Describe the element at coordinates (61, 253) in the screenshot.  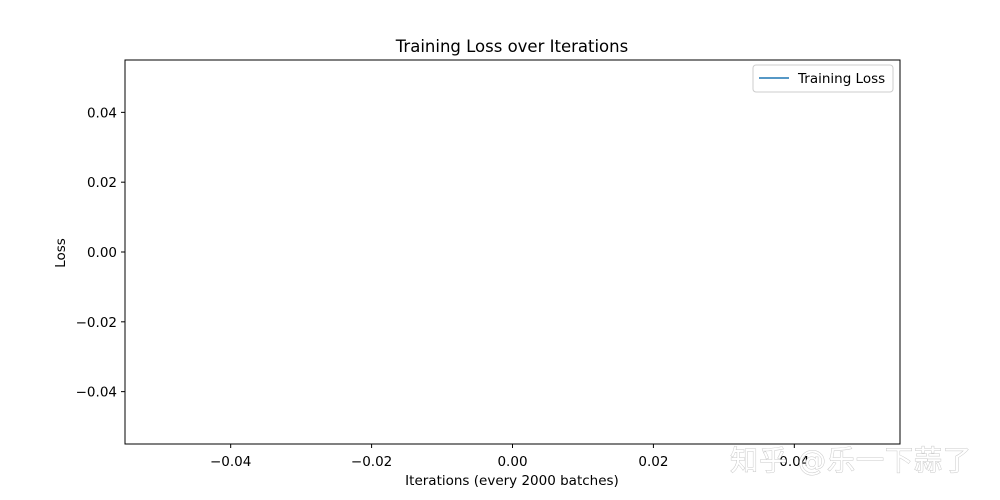
I see `y-axis-label: Loss` at that location.